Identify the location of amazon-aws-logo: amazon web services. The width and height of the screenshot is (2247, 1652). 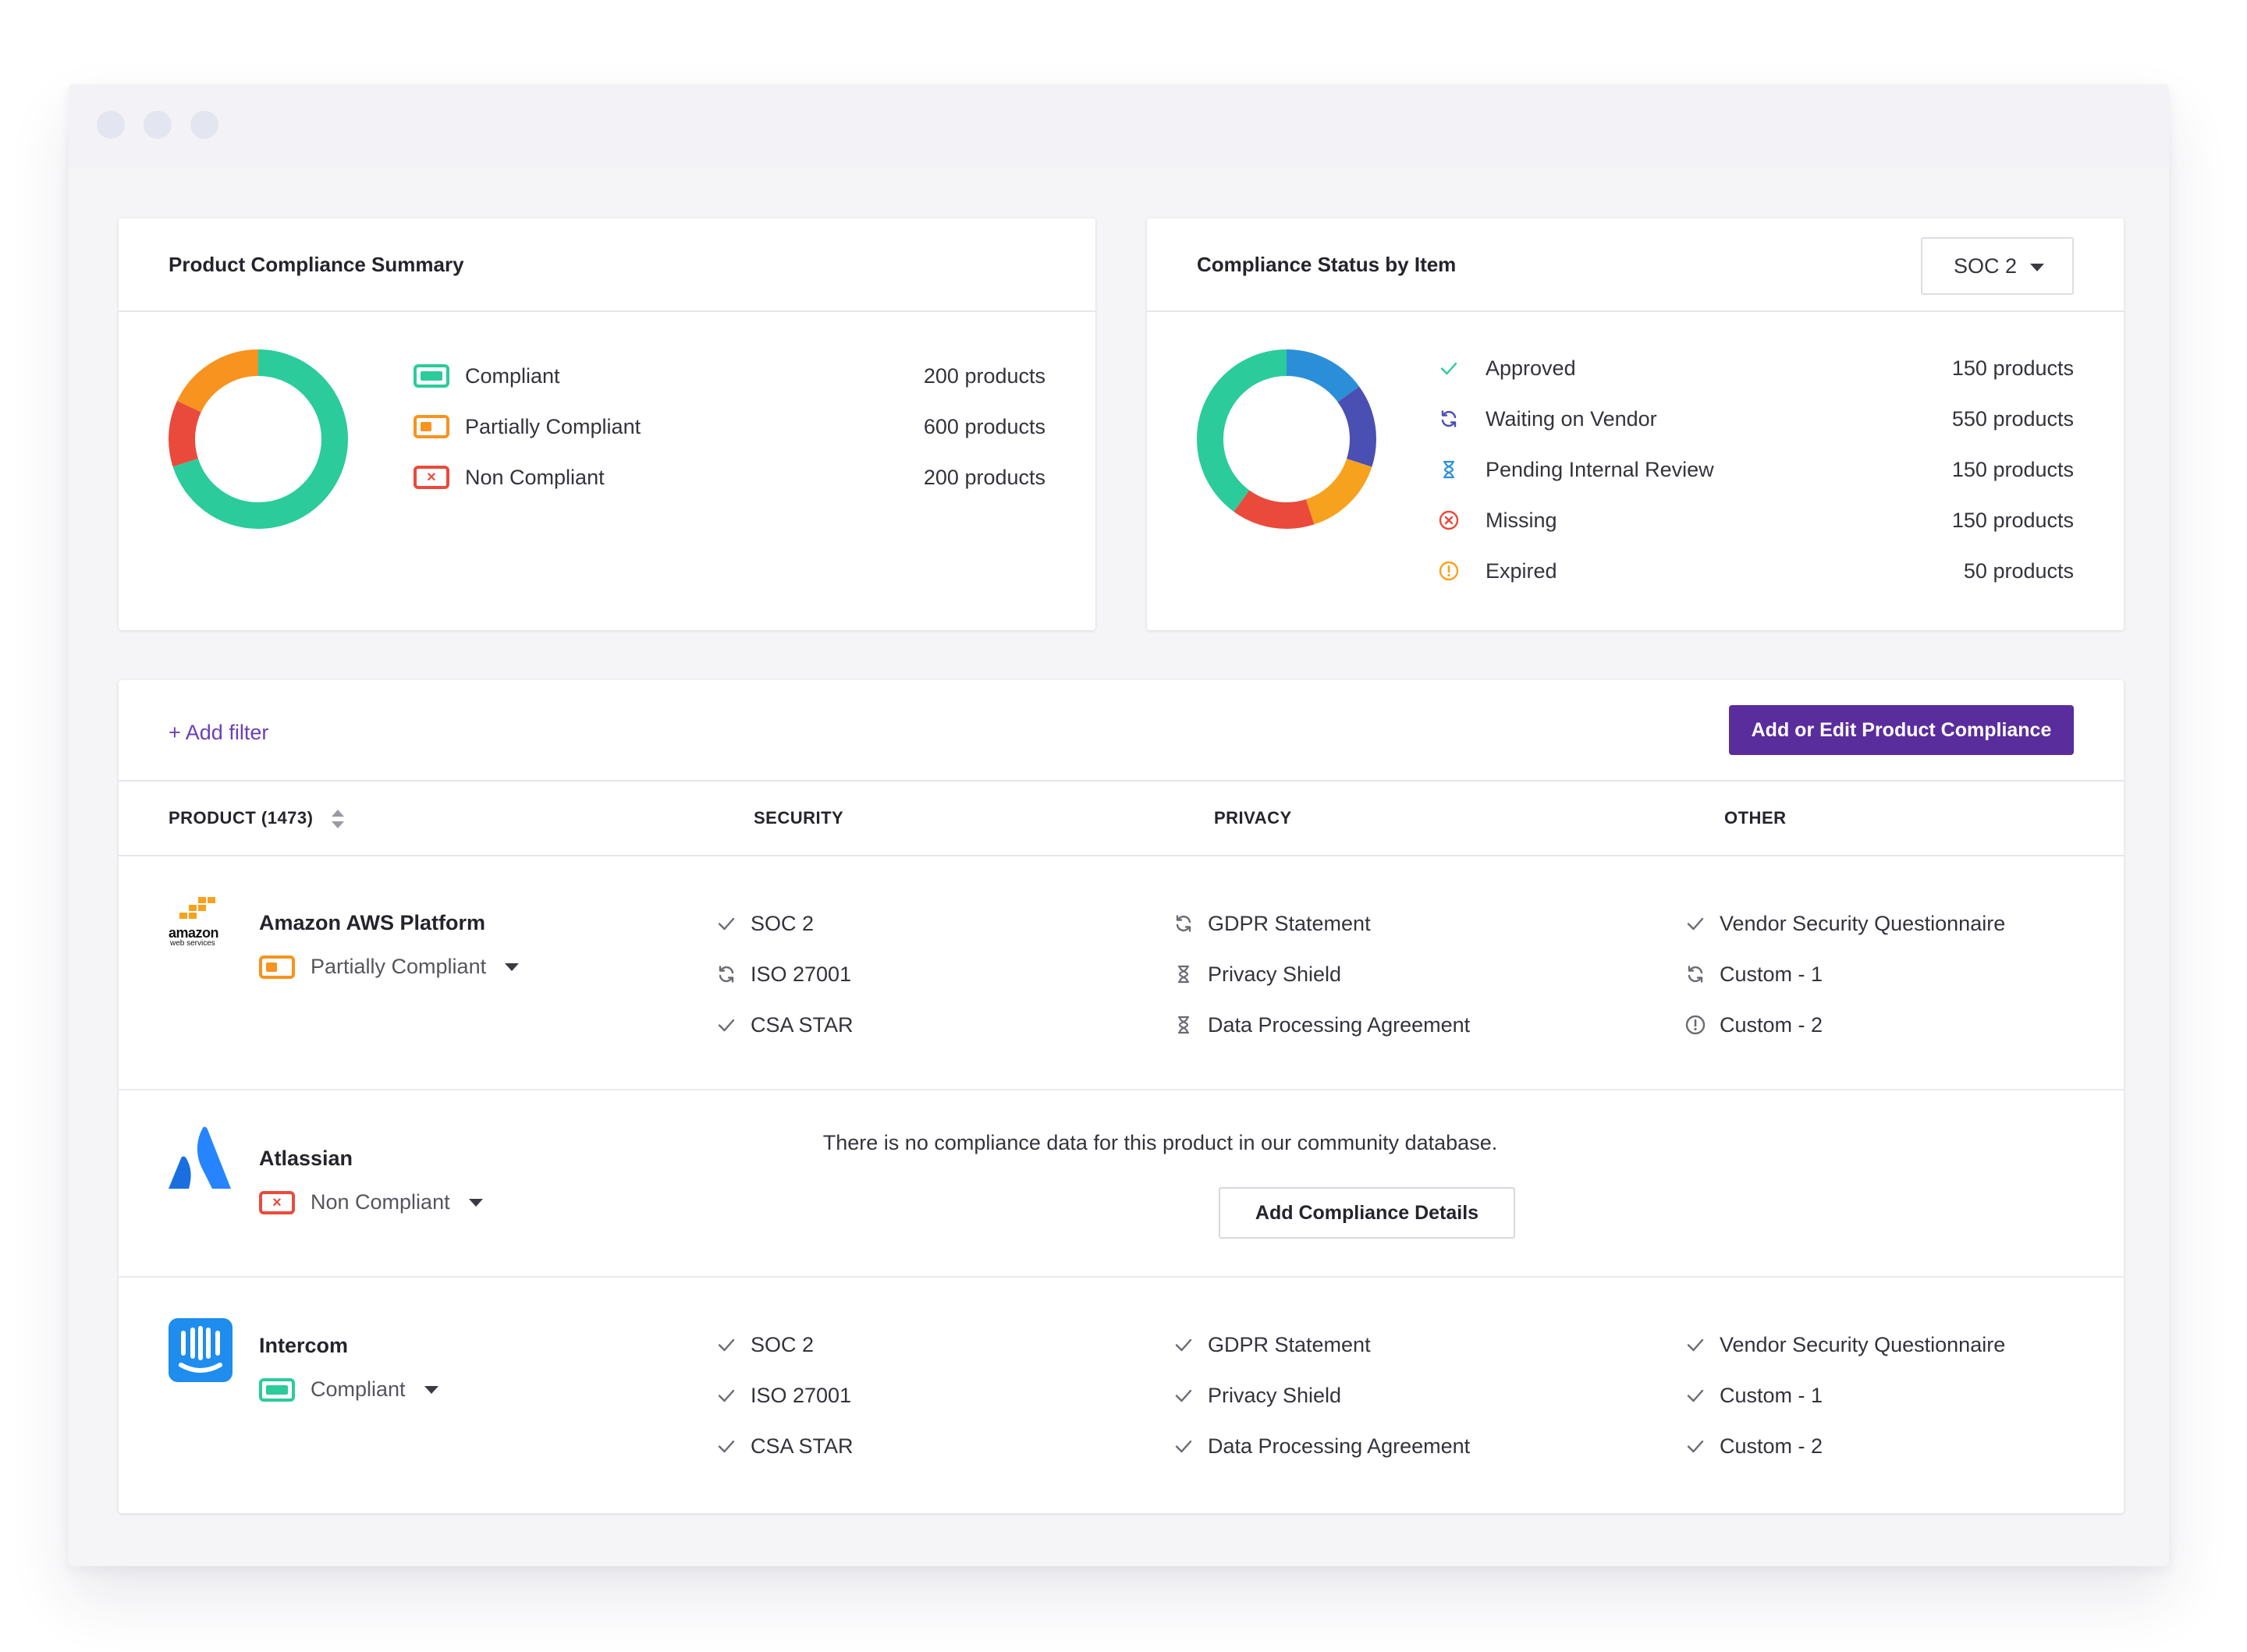
(200, 922).